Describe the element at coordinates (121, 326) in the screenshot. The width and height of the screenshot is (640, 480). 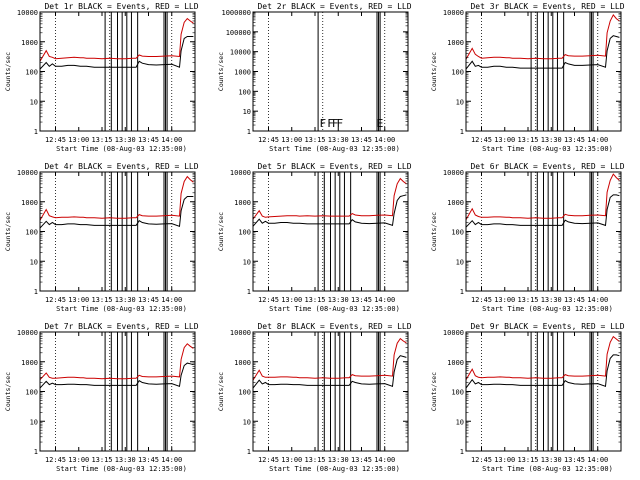
I see `chart-title: Det 7r BLACK = Events, RED = LLD` at that location.